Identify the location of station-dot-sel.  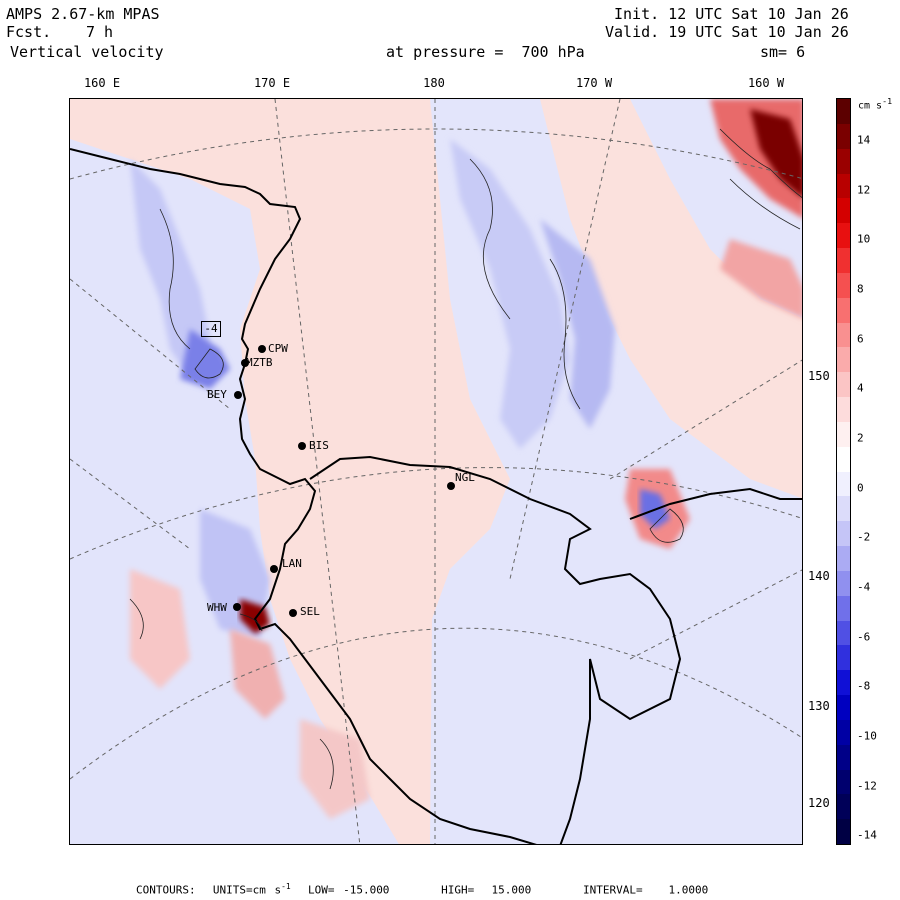
(293, 613).